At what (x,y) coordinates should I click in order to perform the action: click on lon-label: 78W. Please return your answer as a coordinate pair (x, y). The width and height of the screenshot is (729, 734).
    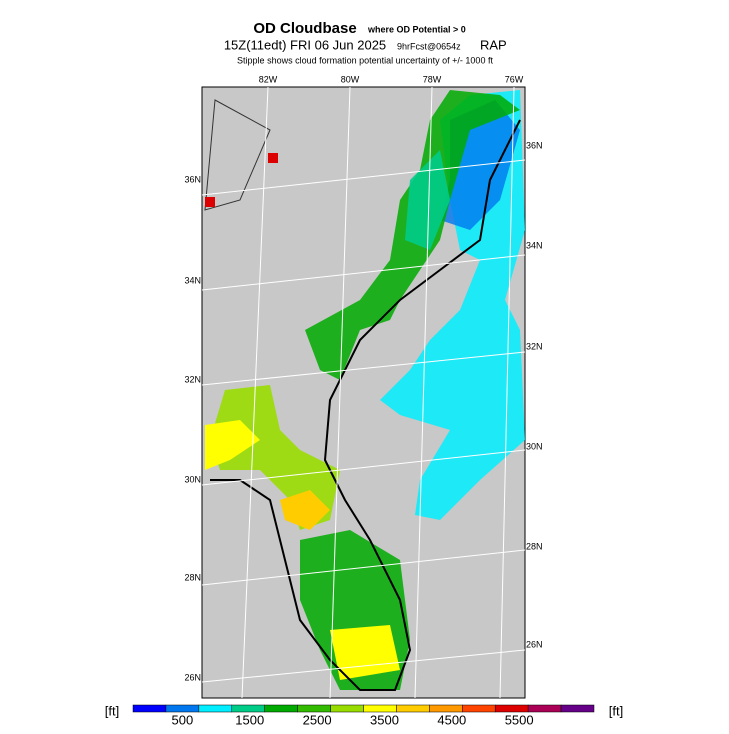
    Looking at the image, I should click on (432, 79).